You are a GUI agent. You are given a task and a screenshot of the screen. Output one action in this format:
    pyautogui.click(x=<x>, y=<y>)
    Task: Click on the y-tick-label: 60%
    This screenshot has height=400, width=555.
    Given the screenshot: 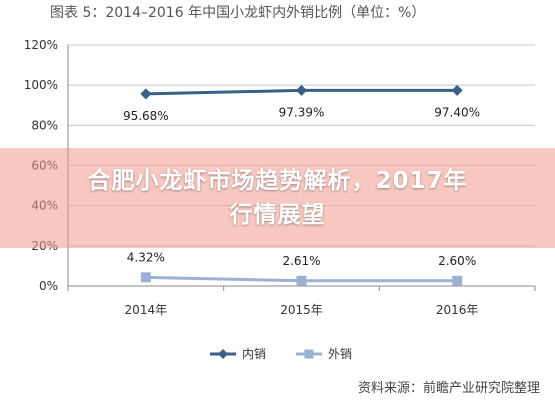 What is the action you would take?
    pyautogui.click(x=44, y=166)
    